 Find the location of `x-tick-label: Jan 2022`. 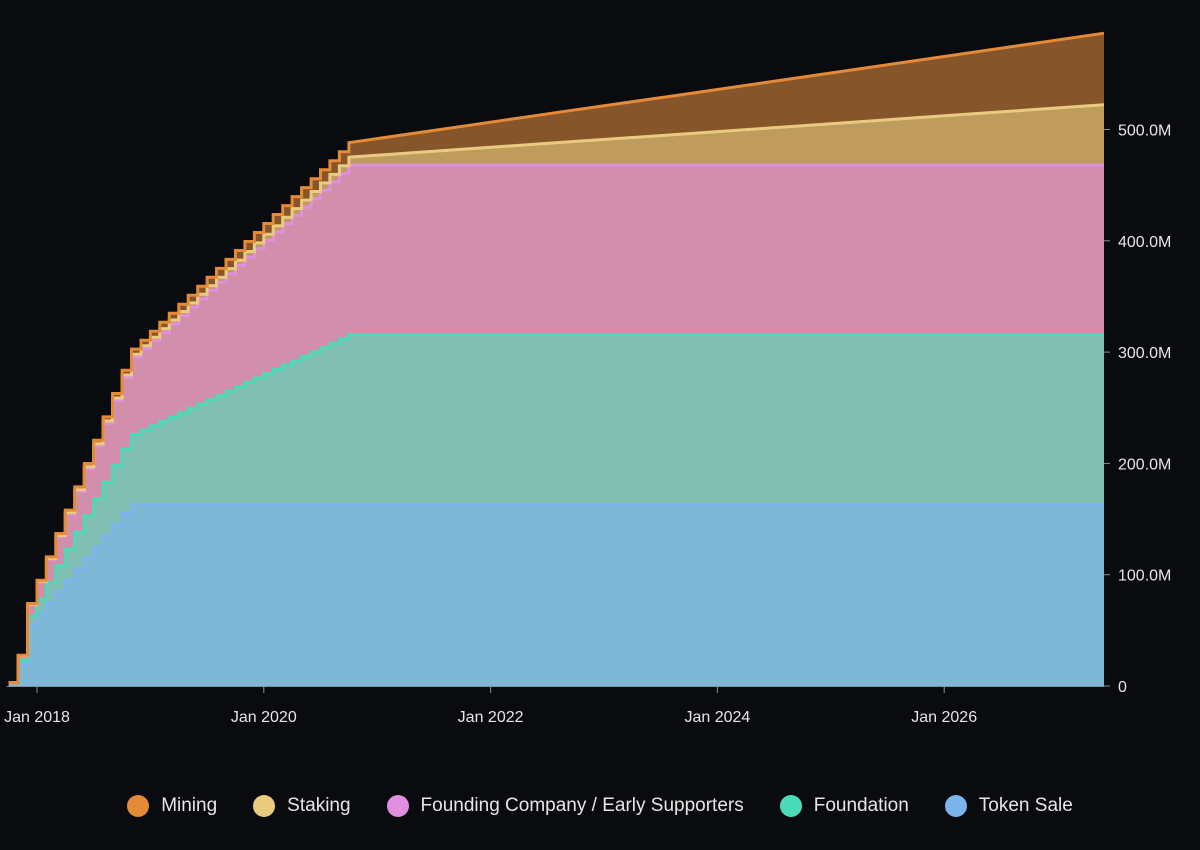

x-tick-label: Jan 2022 is located at coordinates (491, 717).